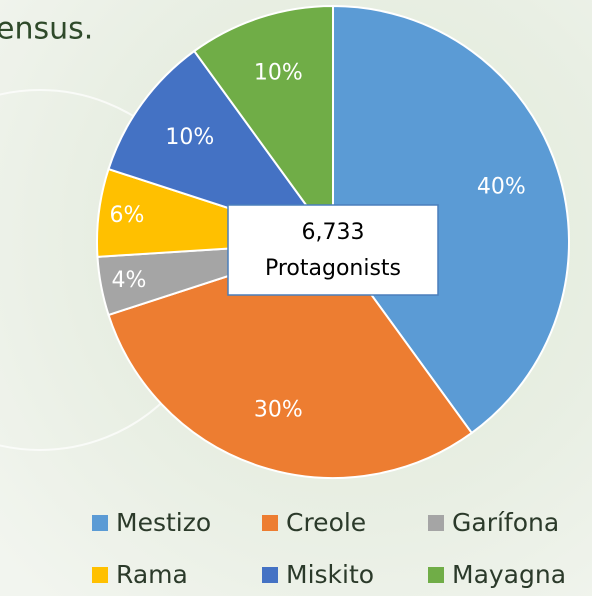 This screenshot has height=596, width=592. I want to click on legend-label: Rama, so click(152, 574).